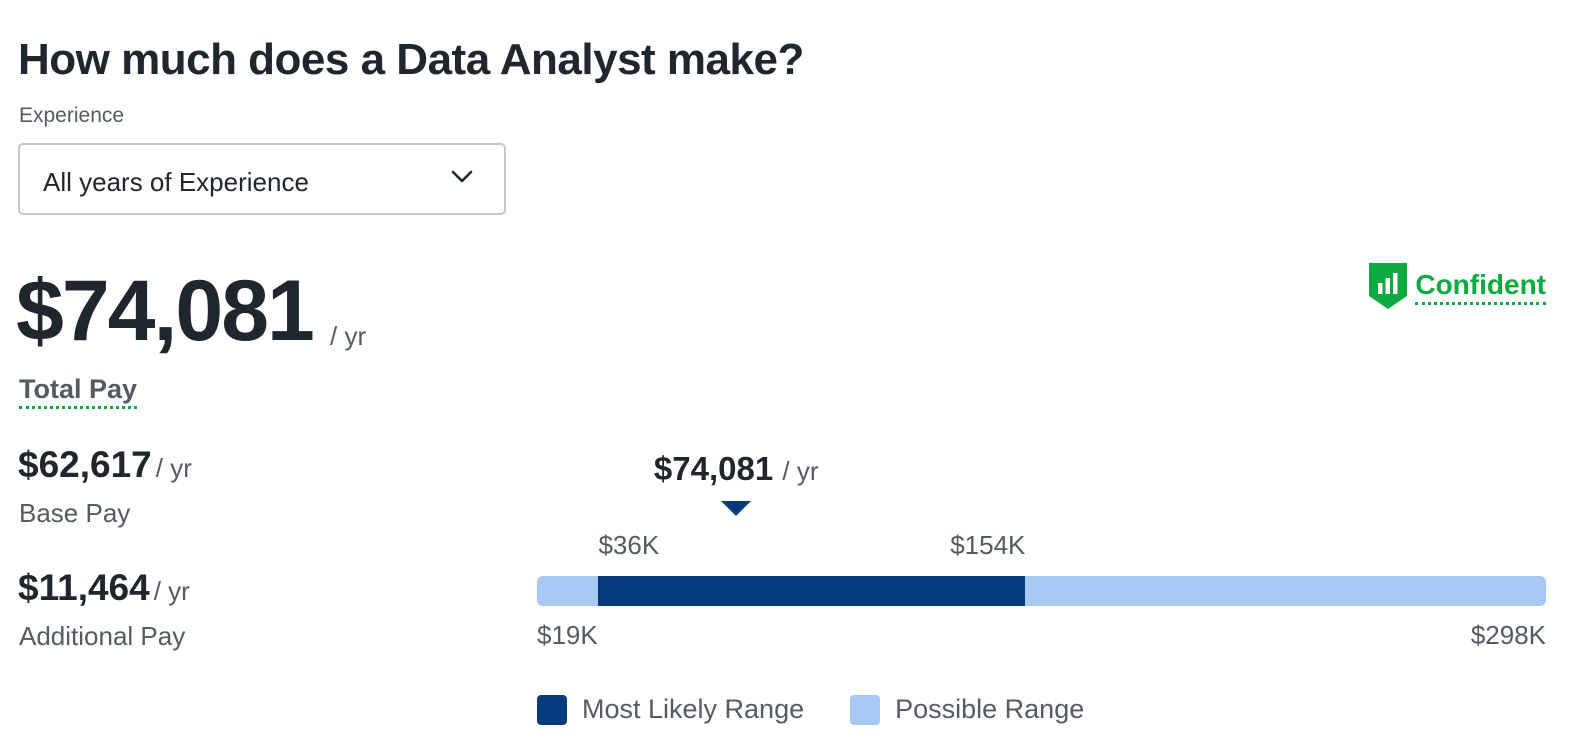 This screenshot has height=749, width=1572. What do you see at coordinates (72, 115) in the screenshot?
I see `experience-label: Experience` at bounding box center [72, 115].